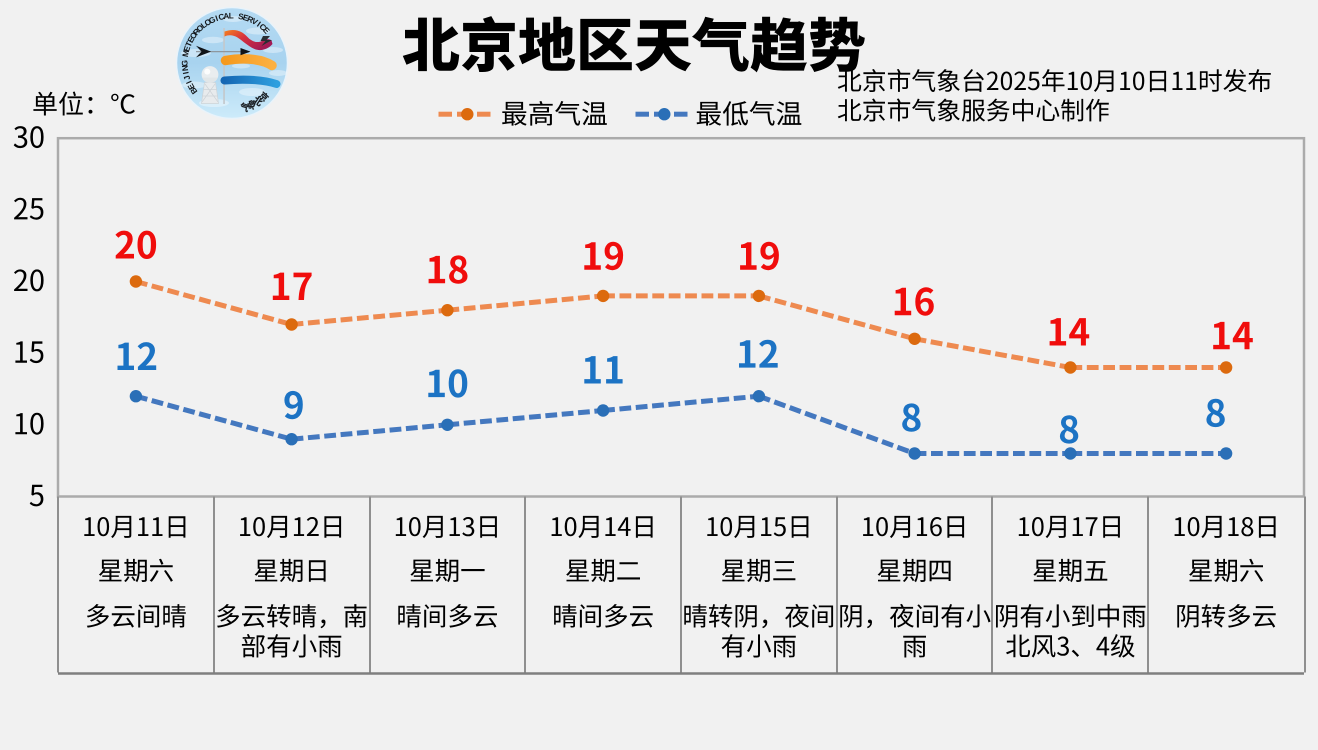 The image size is (1318, 750). I want to click on svg-text: N, so click(186, 68).